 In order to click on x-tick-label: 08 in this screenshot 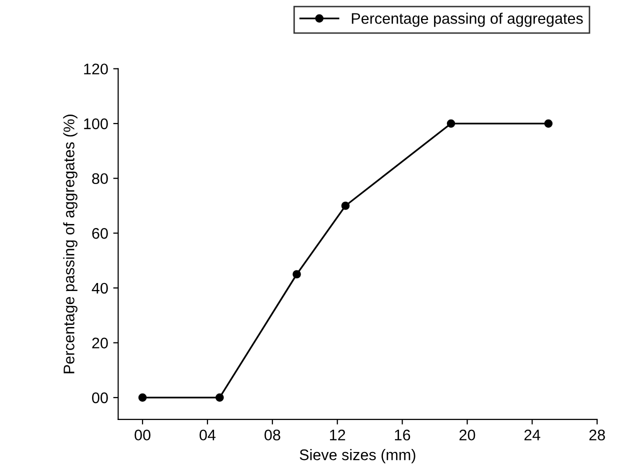, I will do `click(272, 435)`.